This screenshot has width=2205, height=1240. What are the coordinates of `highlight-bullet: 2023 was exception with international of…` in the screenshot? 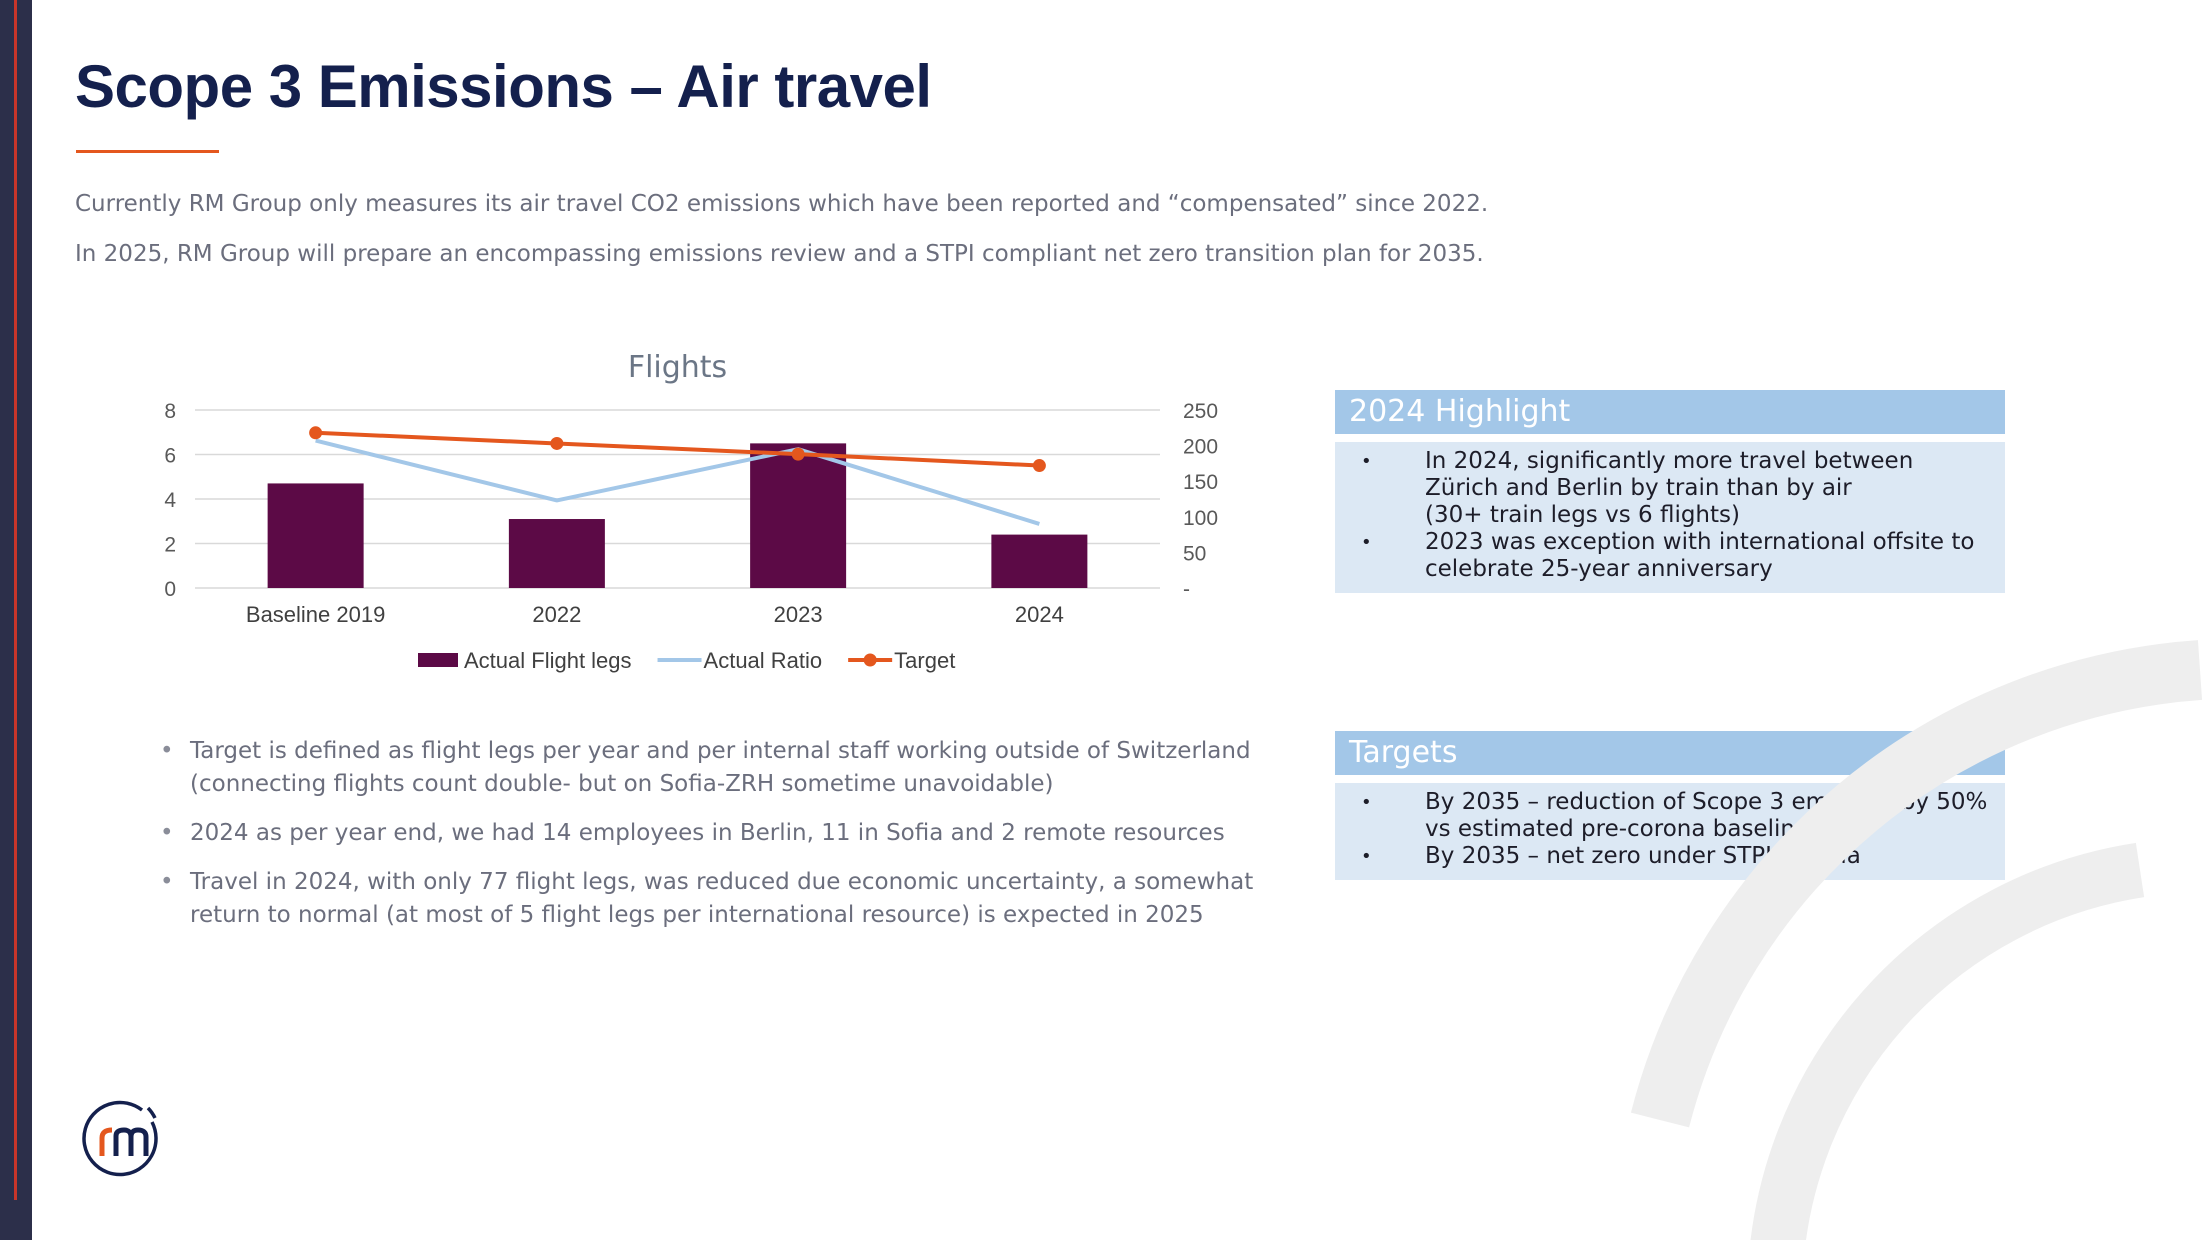 It's located at (1670, 556).